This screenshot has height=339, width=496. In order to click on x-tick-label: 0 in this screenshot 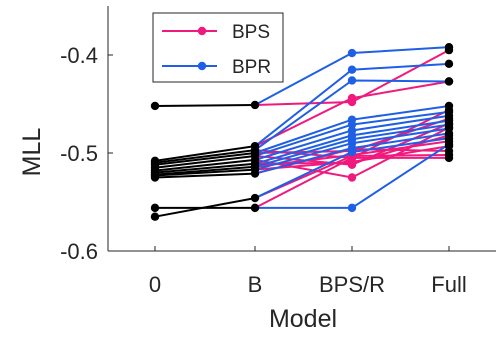, I will do `click(155, 284)`.